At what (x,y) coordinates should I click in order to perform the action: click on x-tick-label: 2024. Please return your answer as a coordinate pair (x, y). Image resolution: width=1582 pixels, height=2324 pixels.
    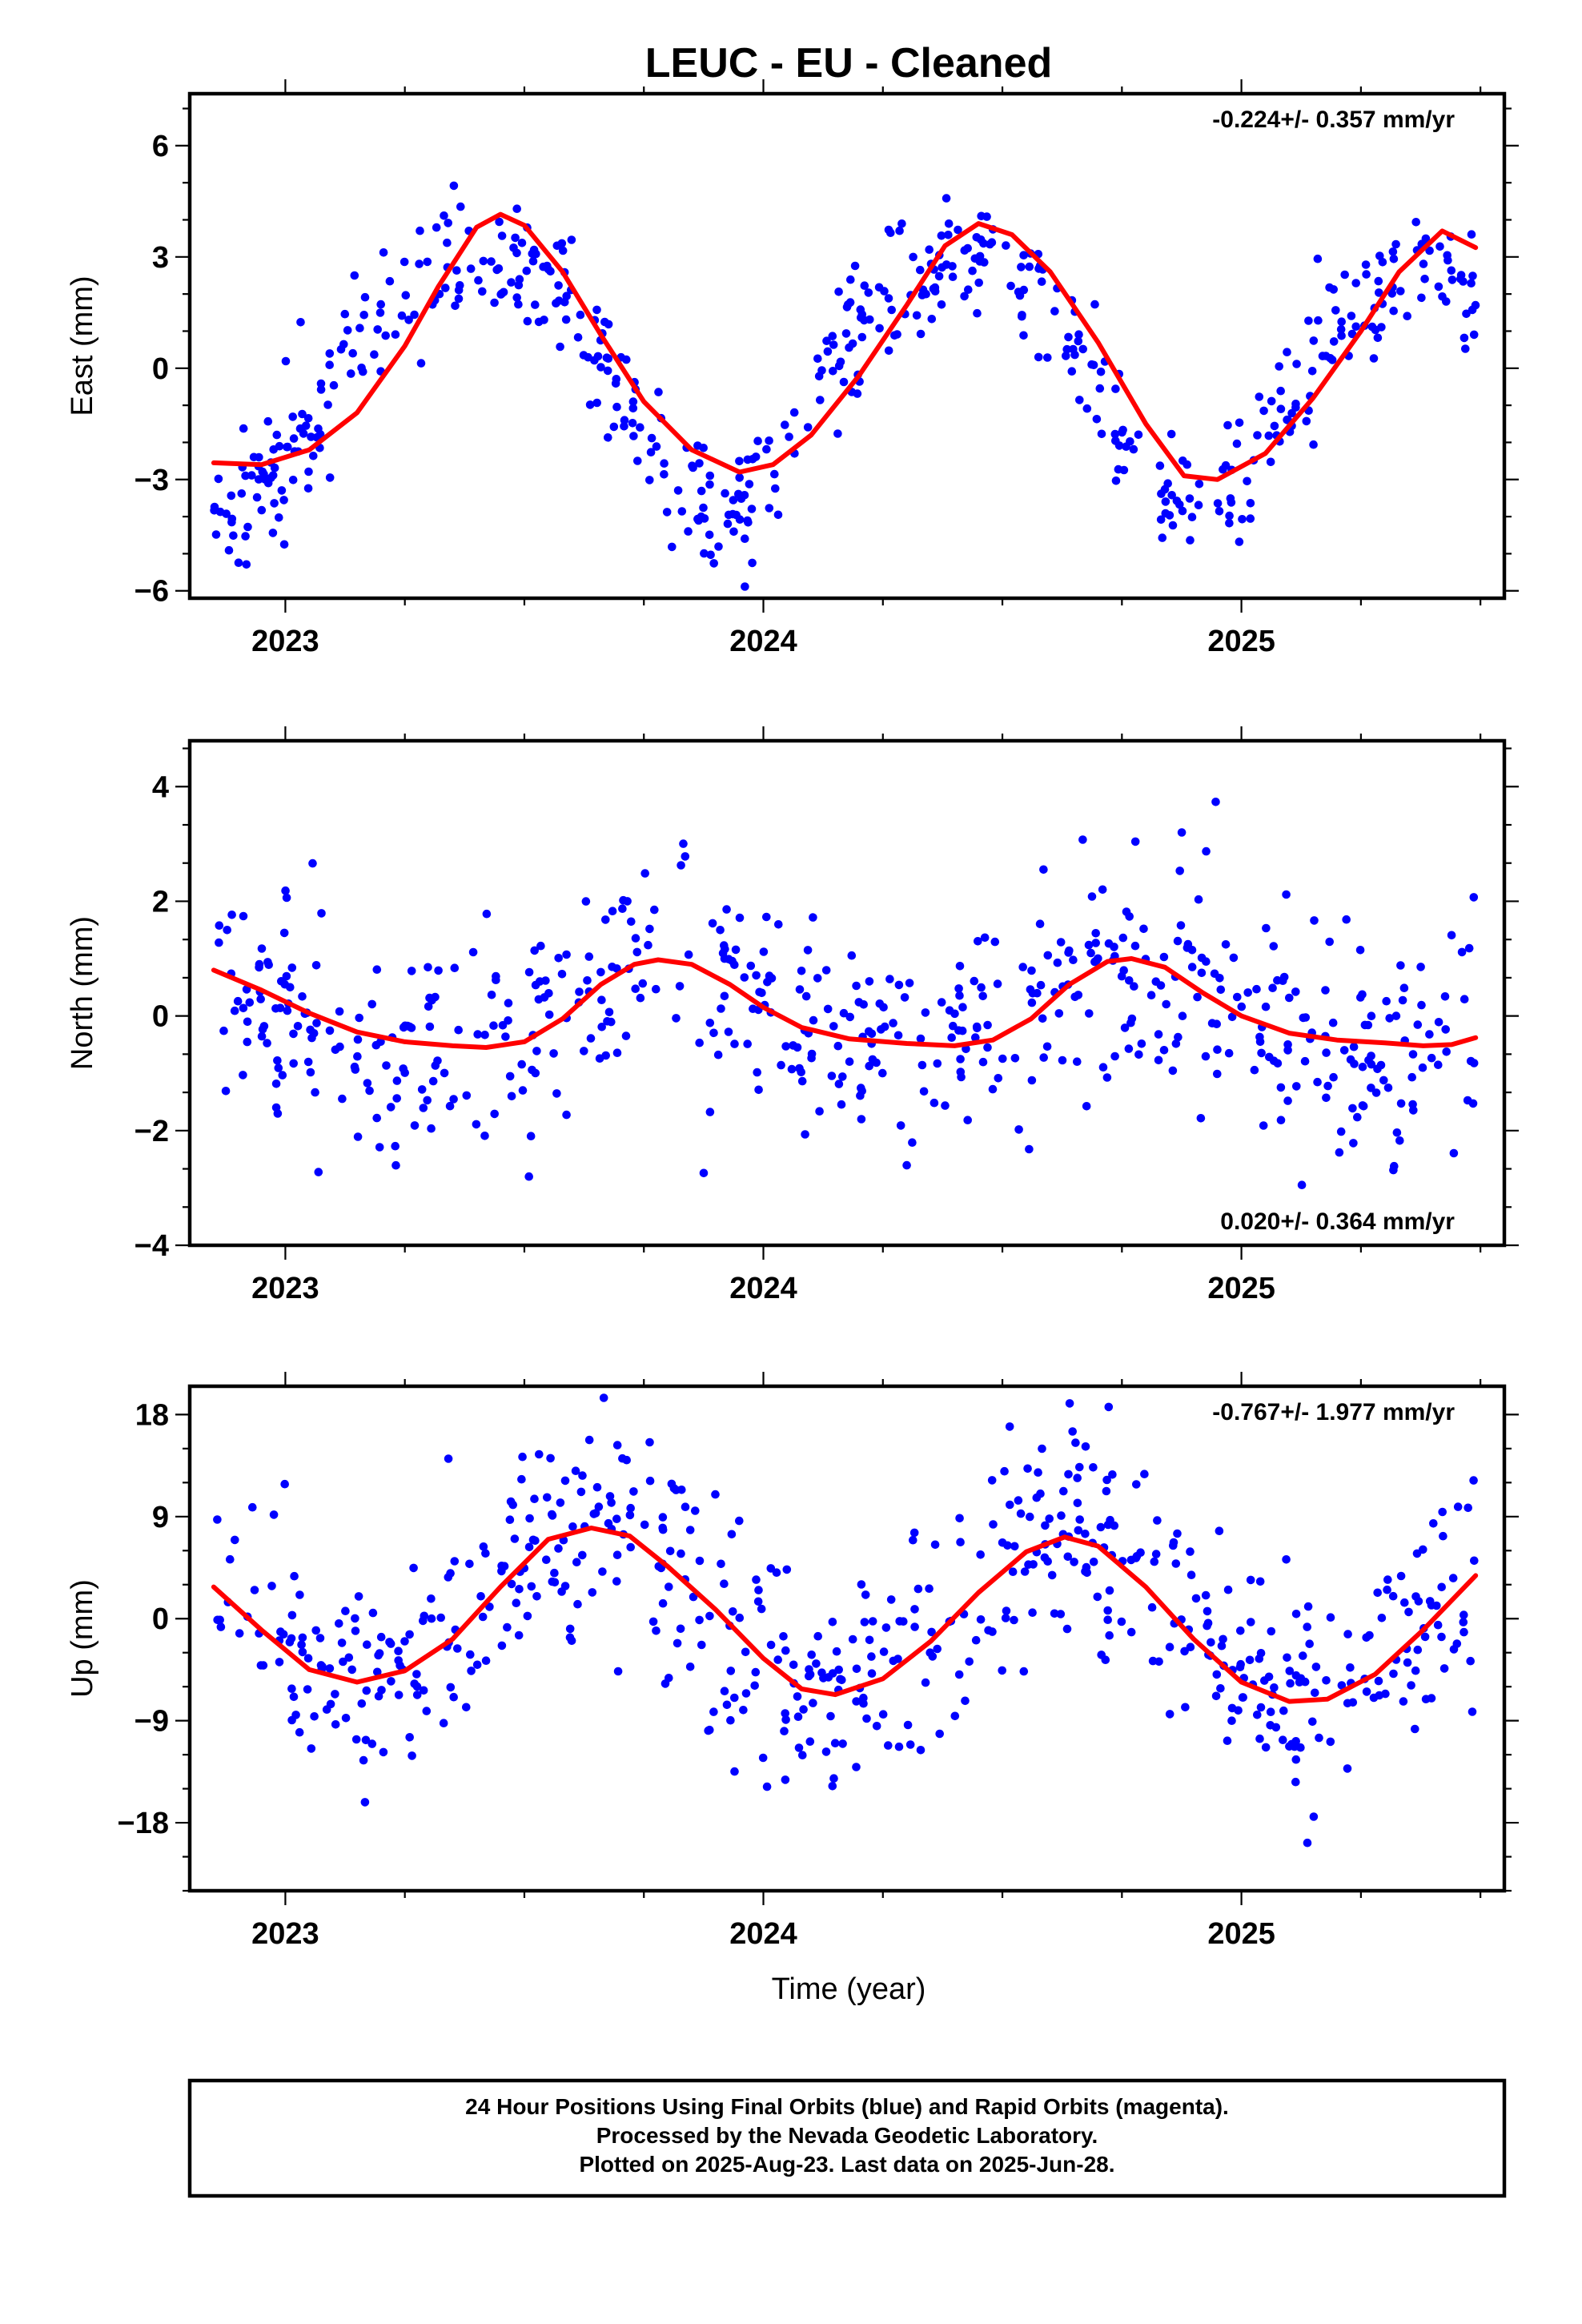
    Looking at the image, I should click on (763, 1288).